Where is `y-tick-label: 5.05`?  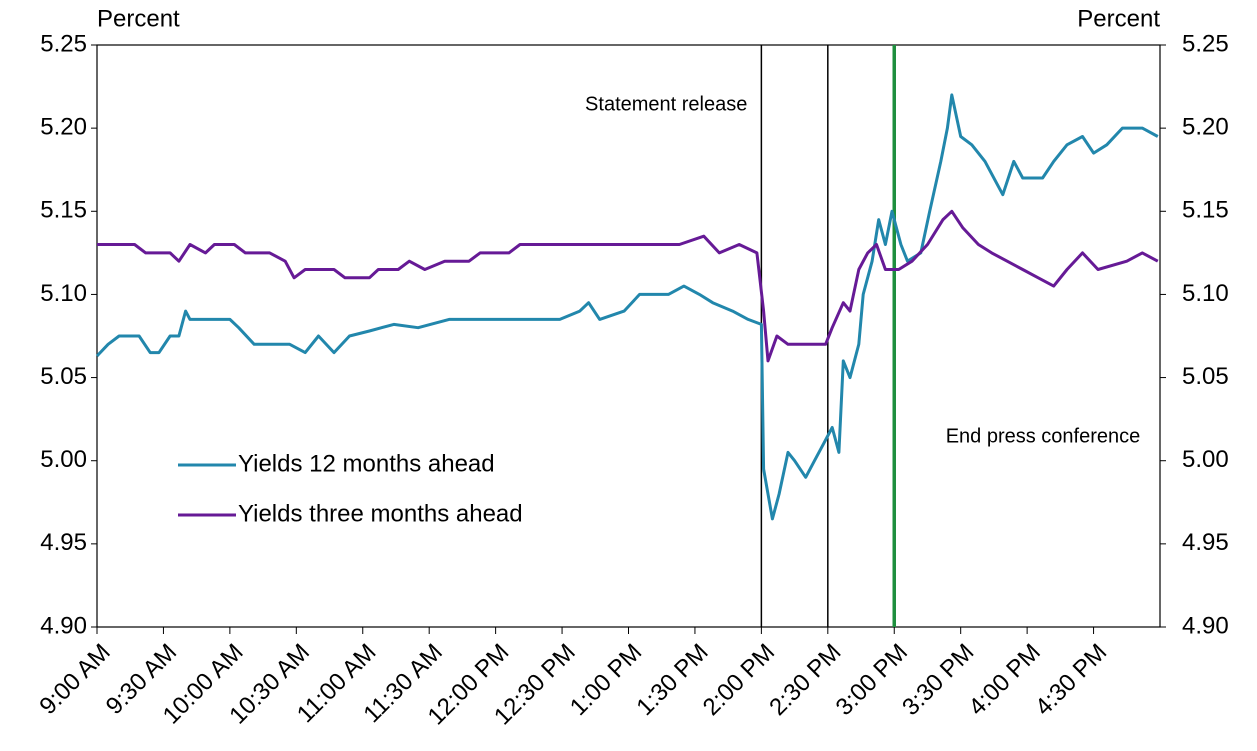
y-tick-label: 5.05 is located at coordinates (63, 376).